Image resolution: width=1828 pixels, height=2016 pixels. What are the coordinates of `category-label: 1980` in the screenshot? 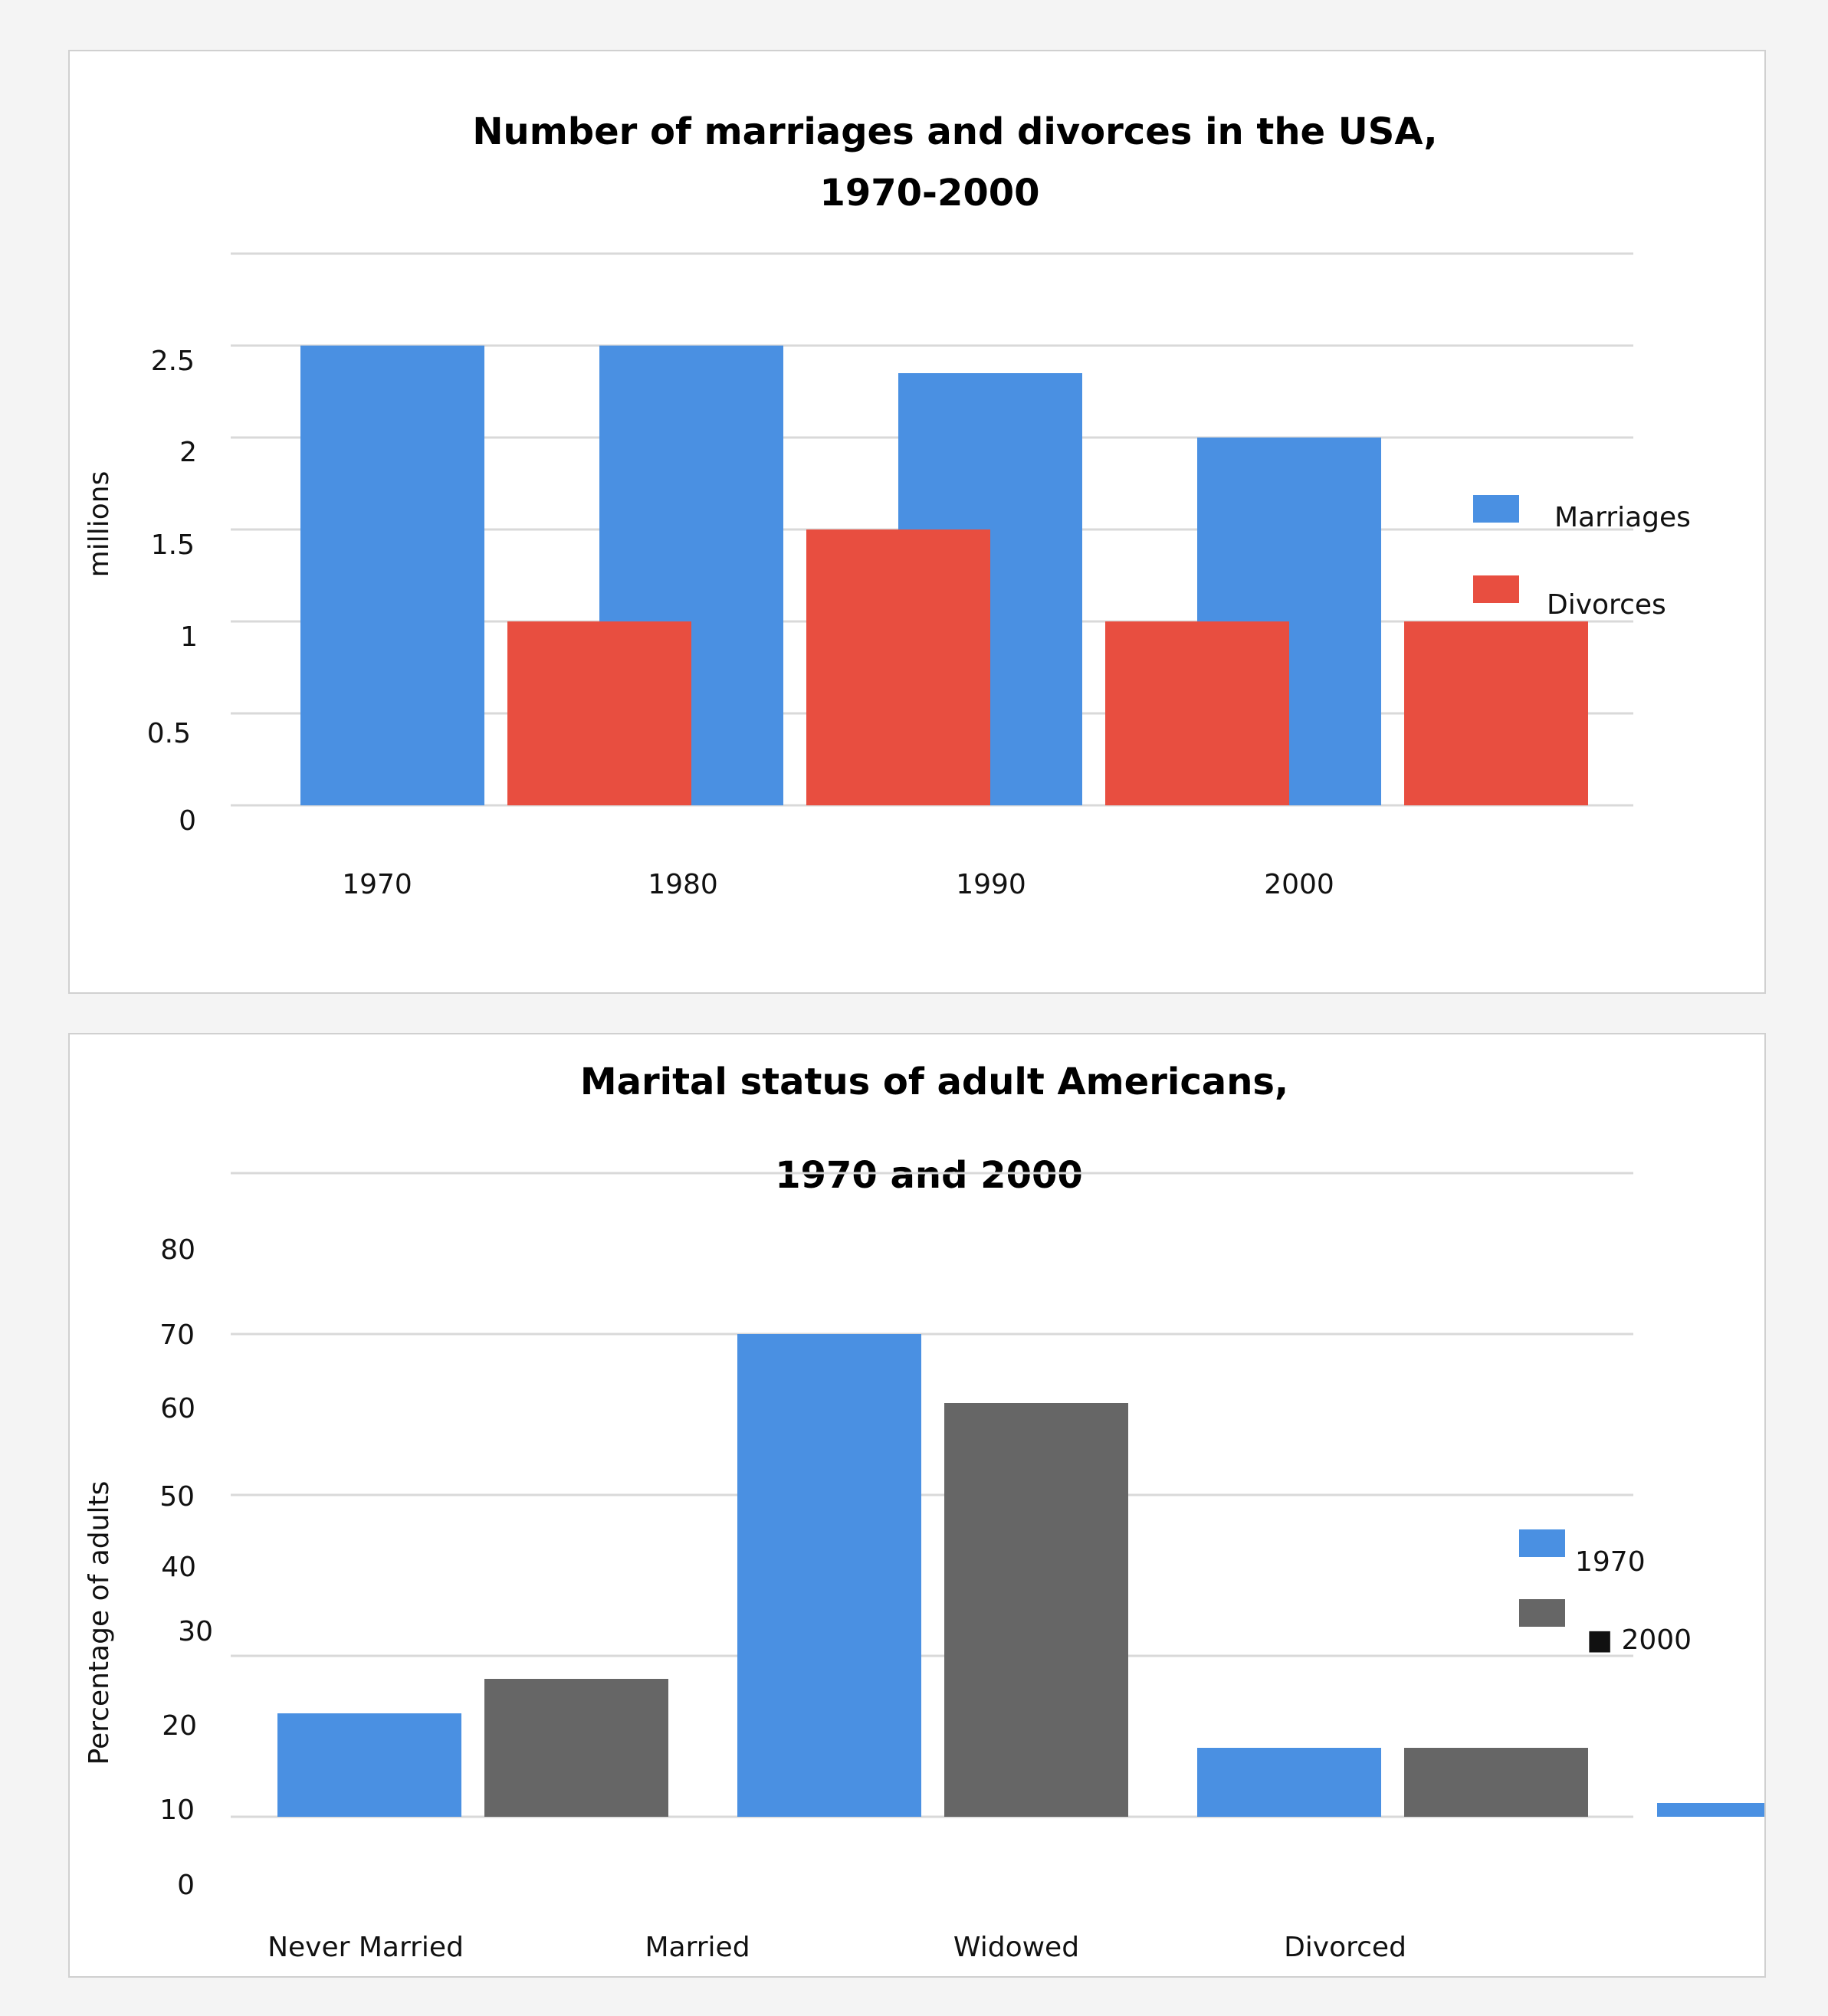 It's located at (683, 884).